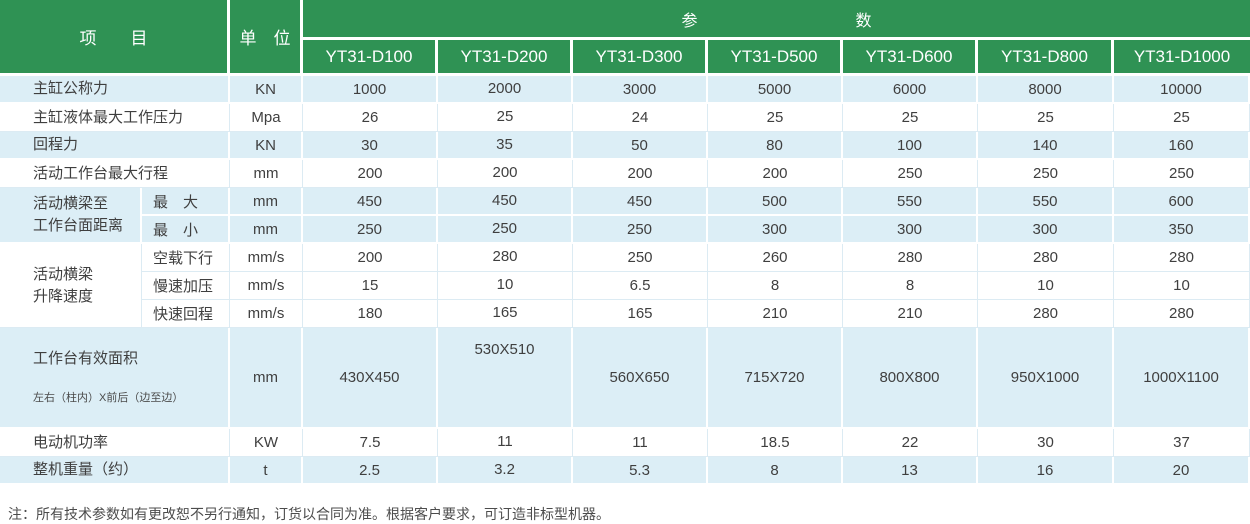 This screenshot has width=1250, height=524. What do you see at coordinates (1046, 90) in the screenshot?
I see `value-cell: 8000` at bounding box center [1046, 90].